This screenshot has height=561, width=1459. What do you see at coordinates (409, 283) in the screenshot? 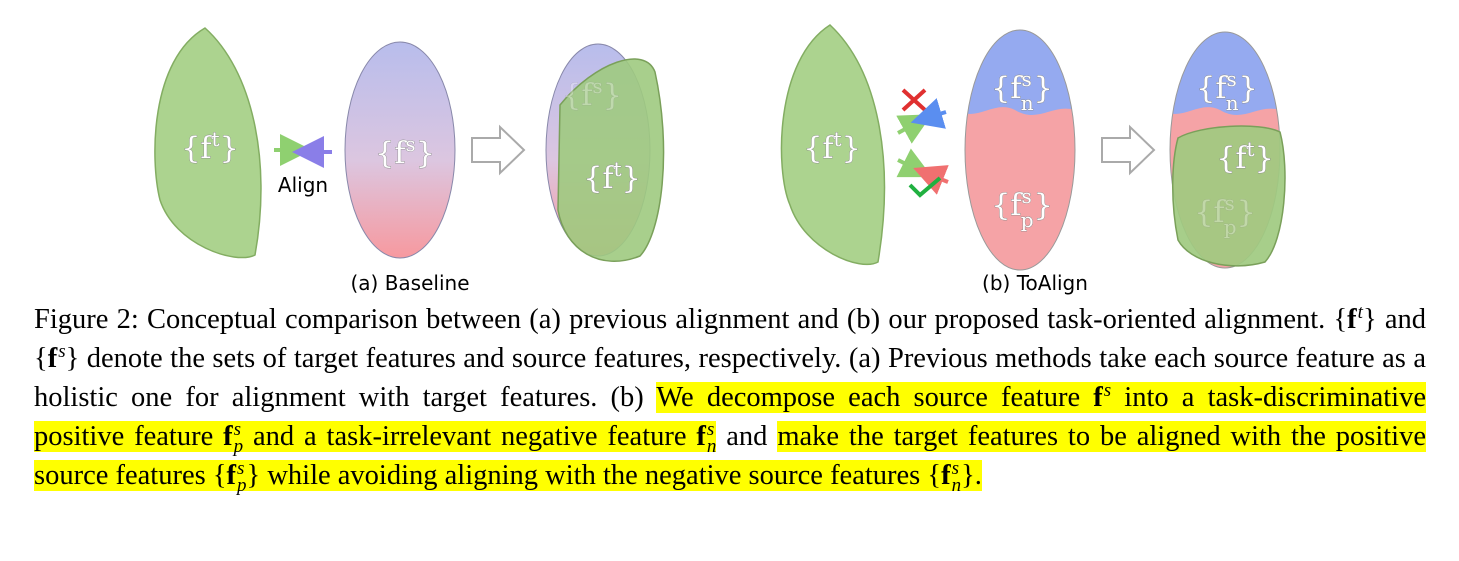
I see `panel-caption: (a) Baseline` at bounding box center [409, 283].